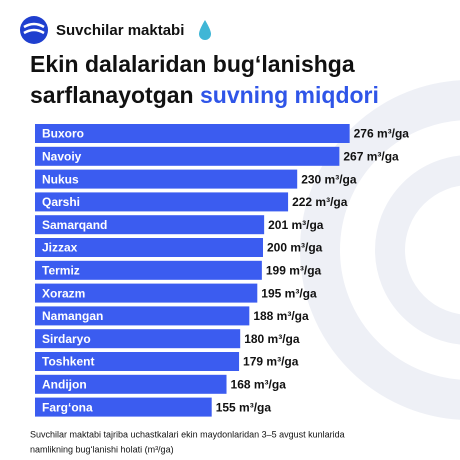 This screenshot has width=460, height=460. I want to click on value-label: 199 m³/ga, so click(294, 270).